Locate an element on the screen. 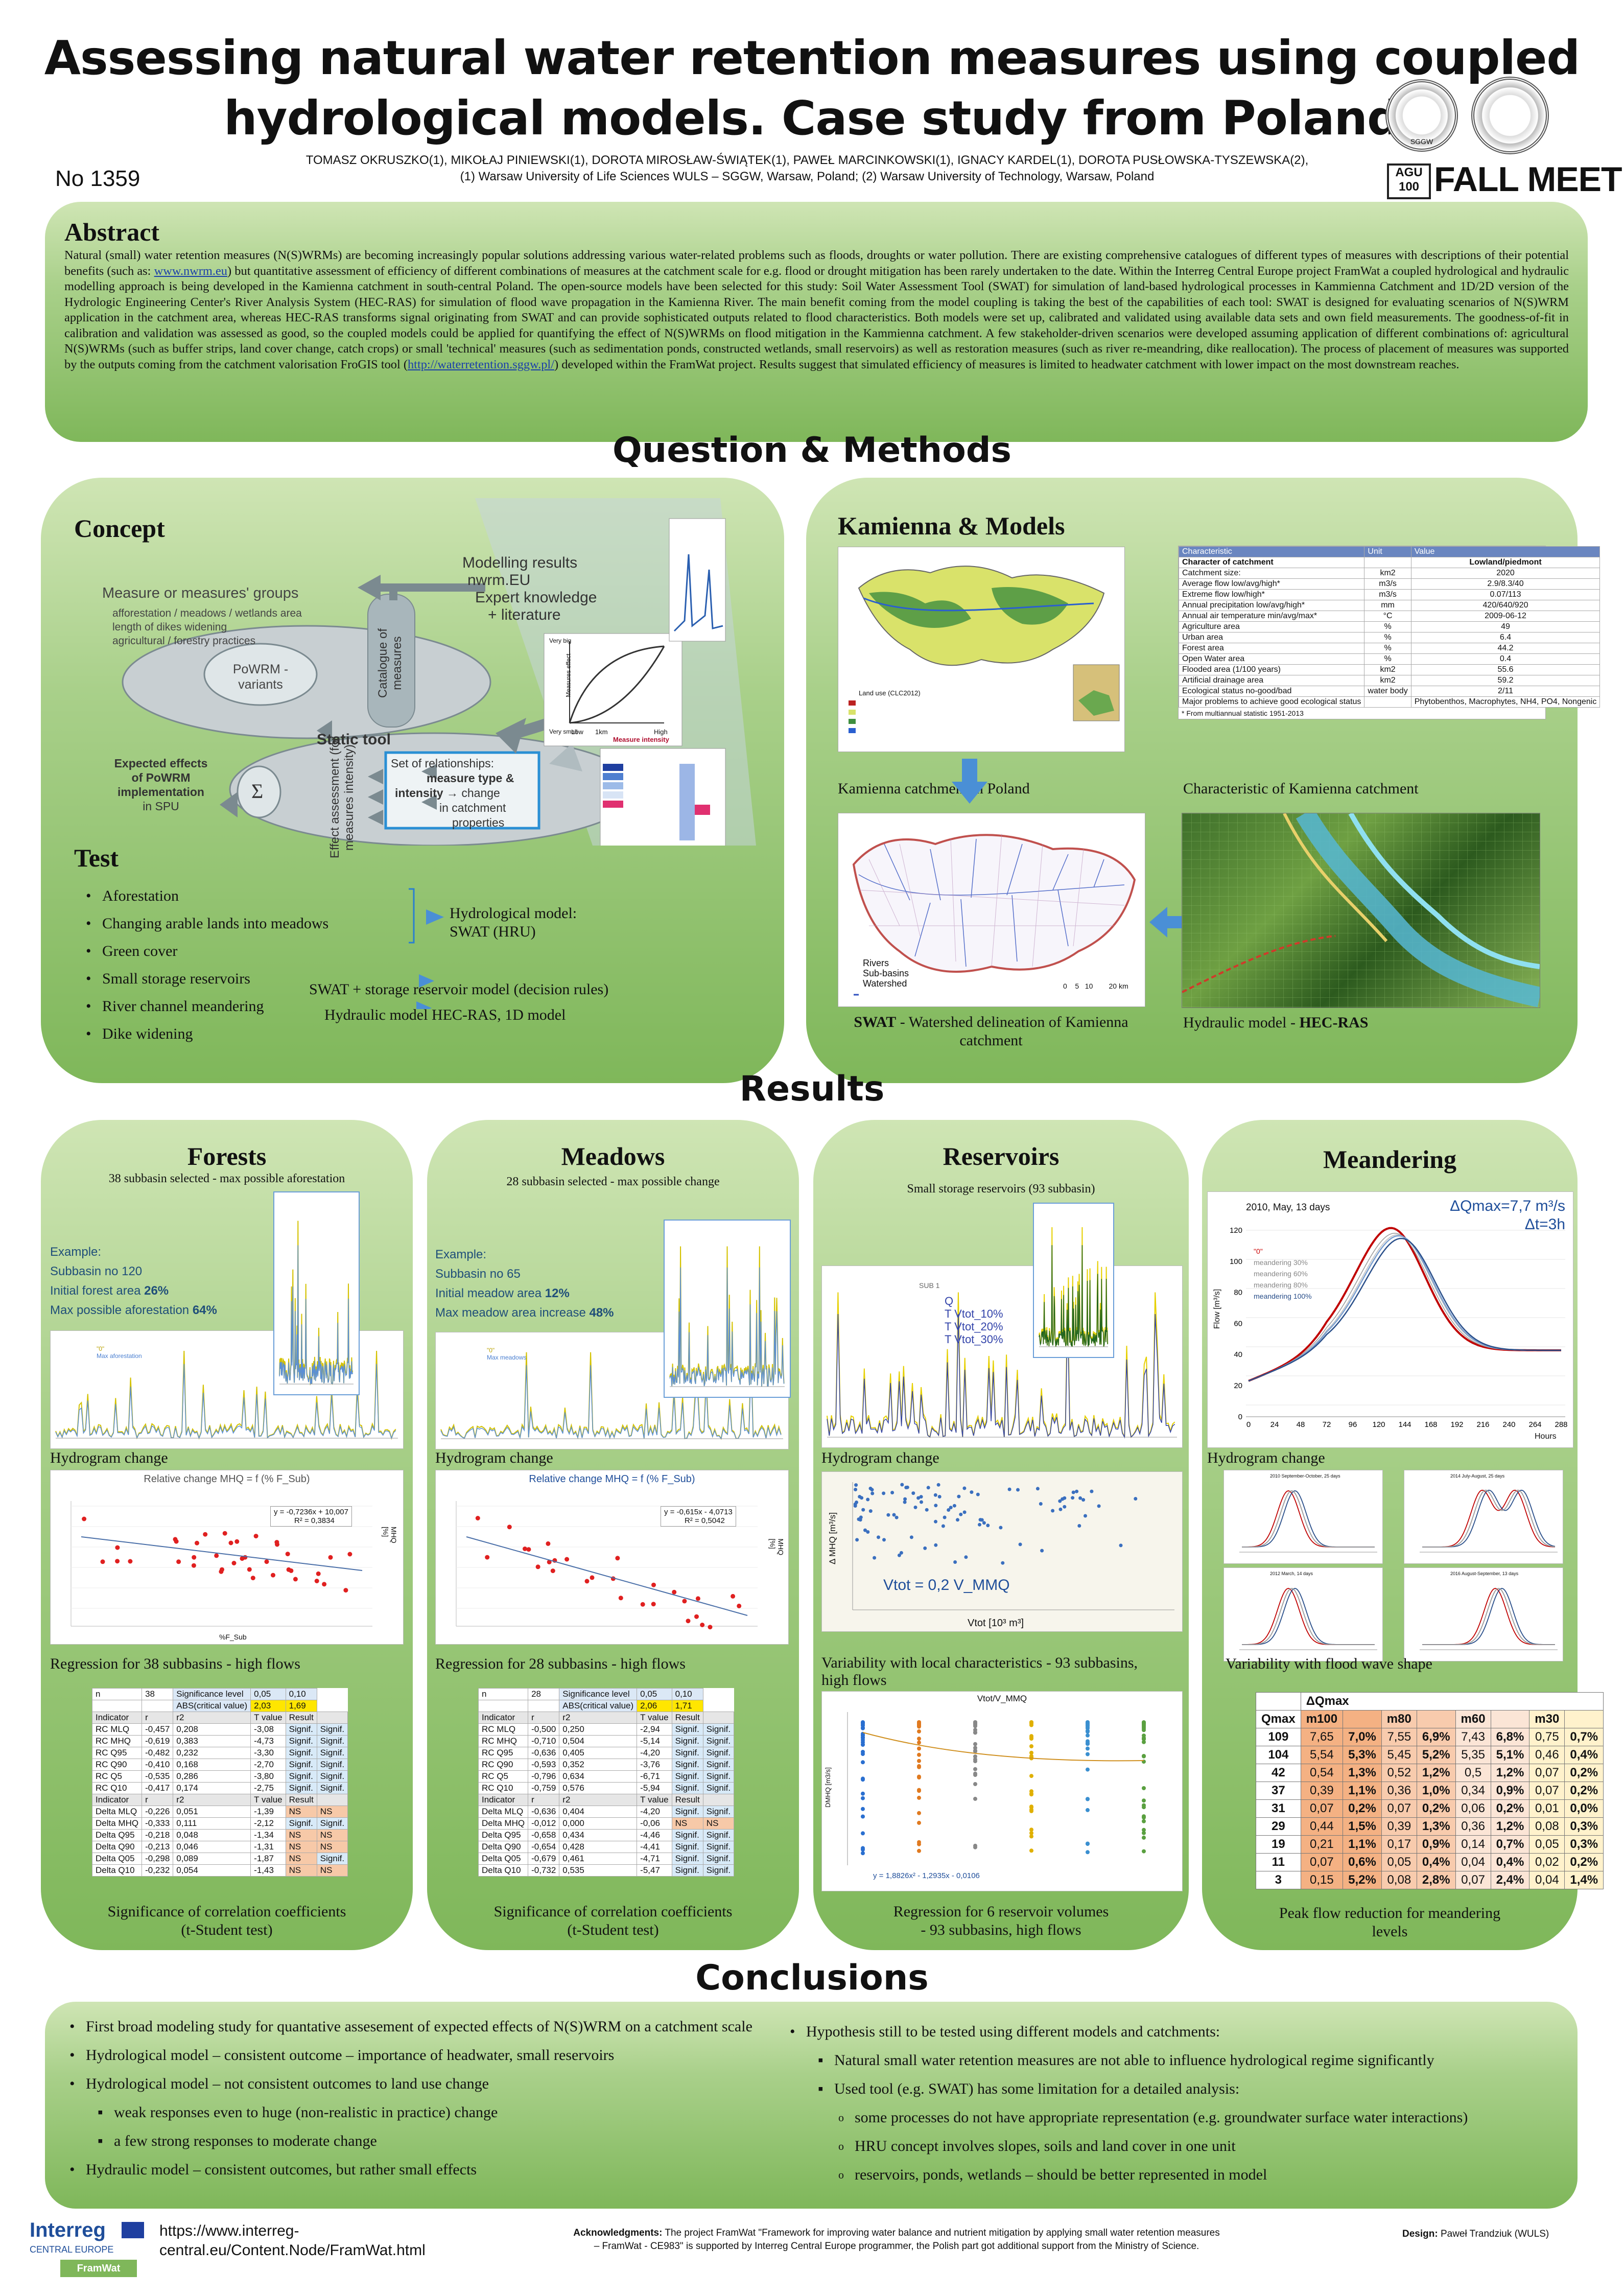 Image resolution: width=1624 pixels, height=2296 pixels. qmax-cell: 0,39 is located at coordinates (1322, 1791).